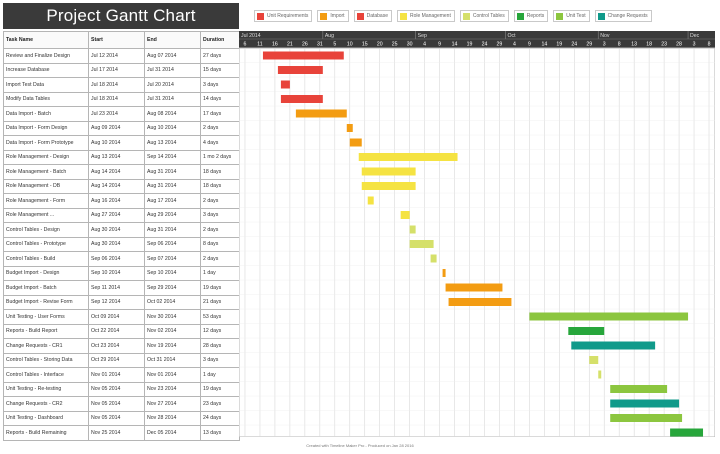 This screenshot has width=720, height=454. What do you see at coordinates (679, 45) in the screenshot?
I see `day-tick-label: 28` at bounding box center [679, 45].